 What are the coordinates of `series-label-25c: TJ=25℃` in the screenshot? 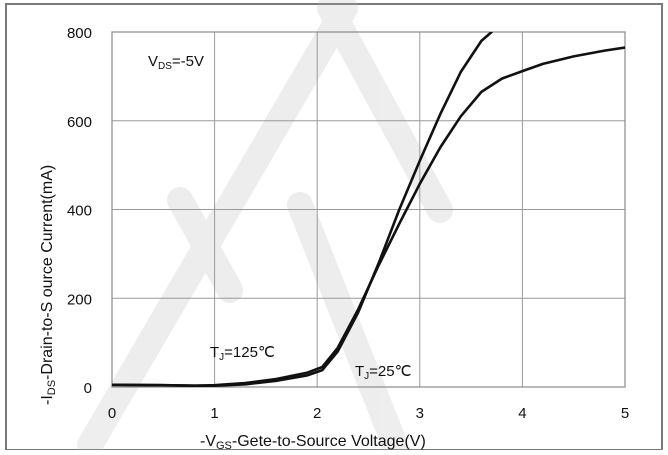 It's located at (383, 372).